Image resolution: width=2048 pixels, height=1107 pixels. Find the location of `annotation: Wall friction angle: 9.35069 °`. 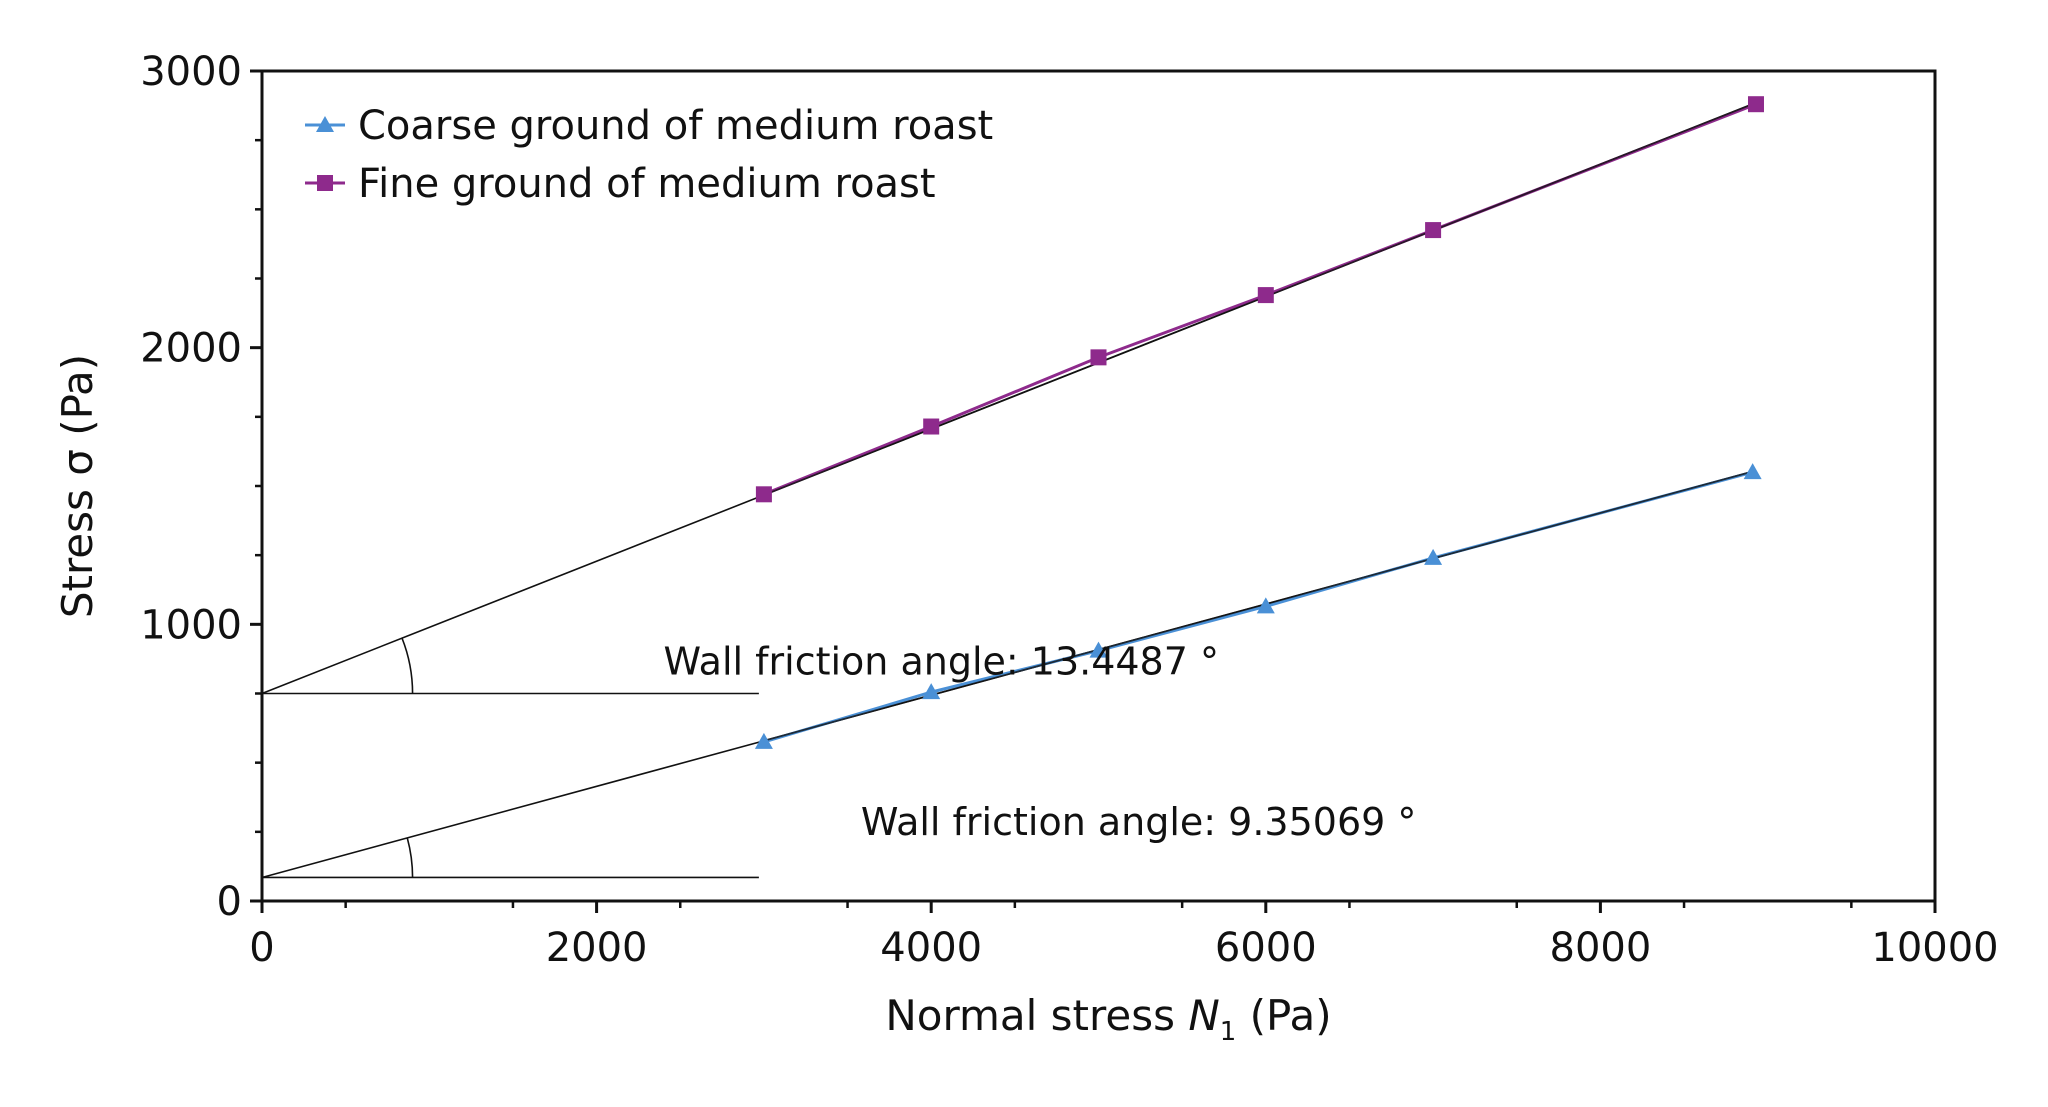

annotation: Wall friction angle: 9.35069 ° is located at coordinates (1138, 822).